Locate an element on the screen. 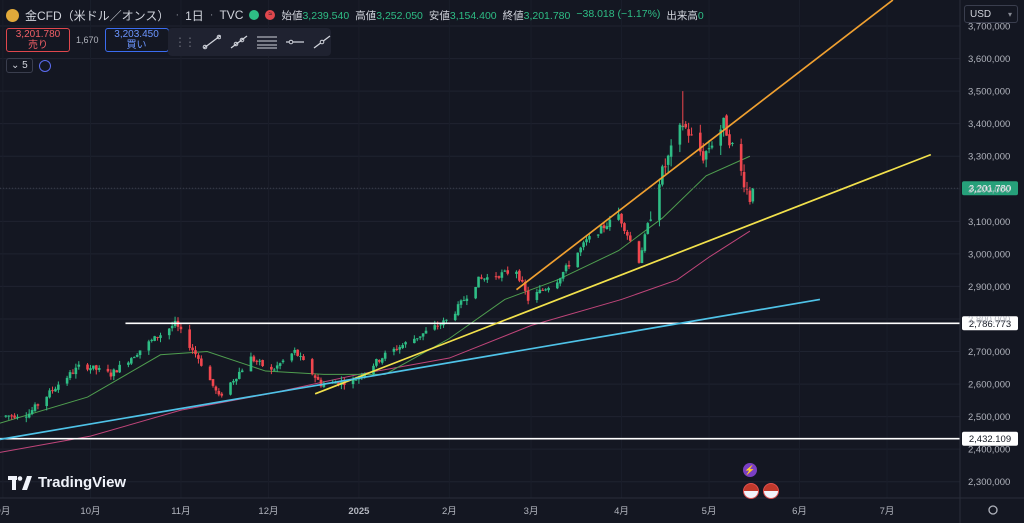 This screenshot has width=1024, height=523. market-open-icon is located at coordinates (254, 15).